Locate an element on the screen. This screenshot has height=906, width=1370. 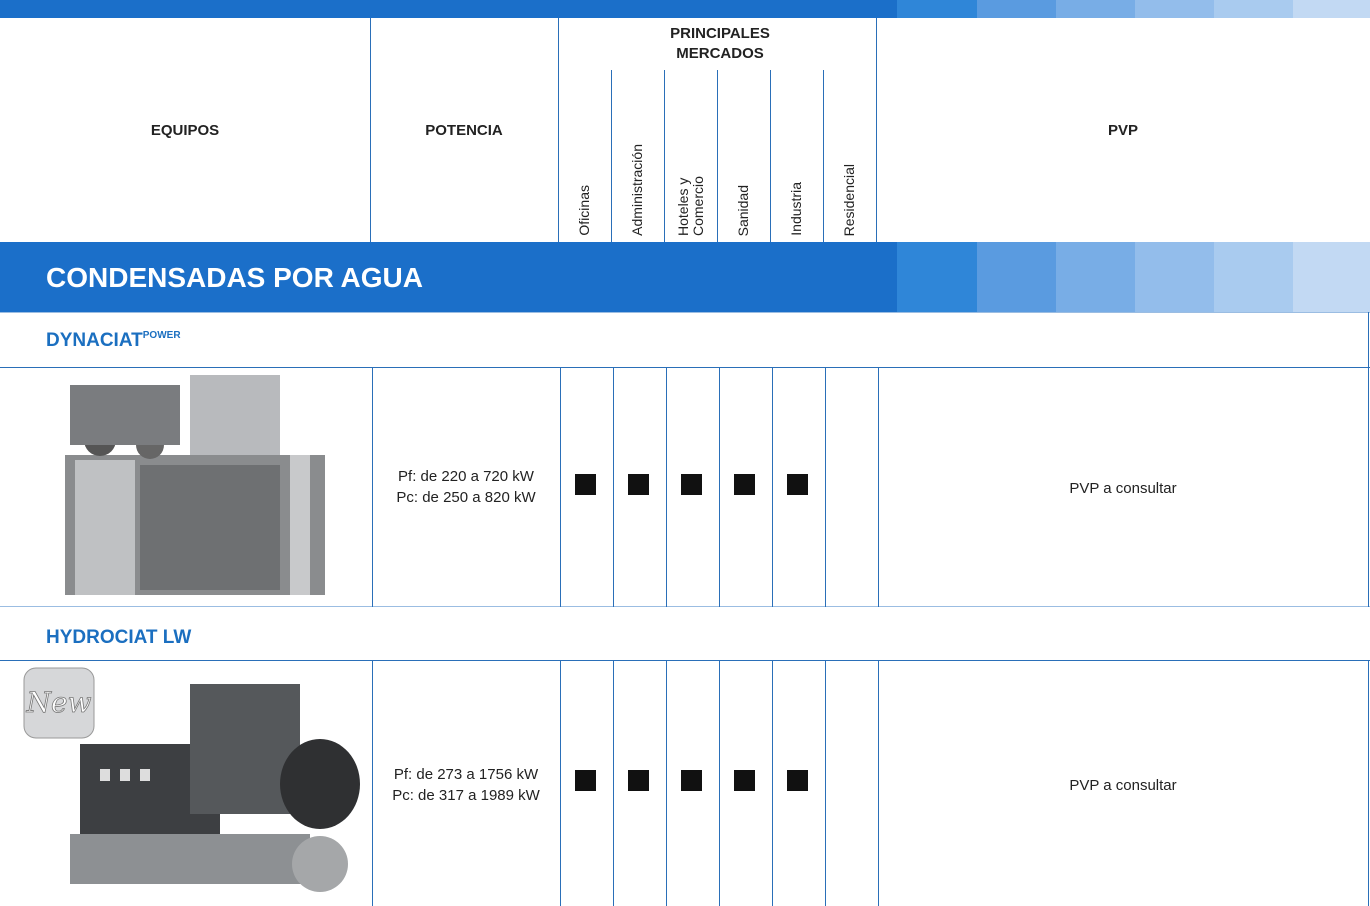
col-header: EQUIPOS is located at coordinates (185, 130).